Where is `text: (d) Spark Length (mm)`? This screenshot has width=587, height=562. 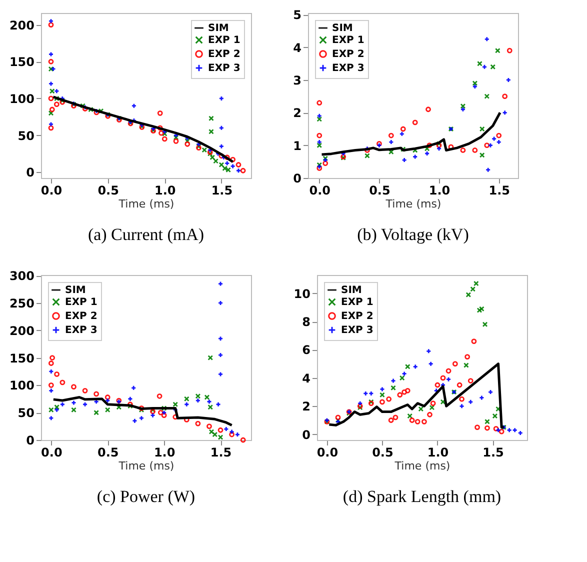
text: (d) Spark Length (mm) is located at coordinates (422, 496).